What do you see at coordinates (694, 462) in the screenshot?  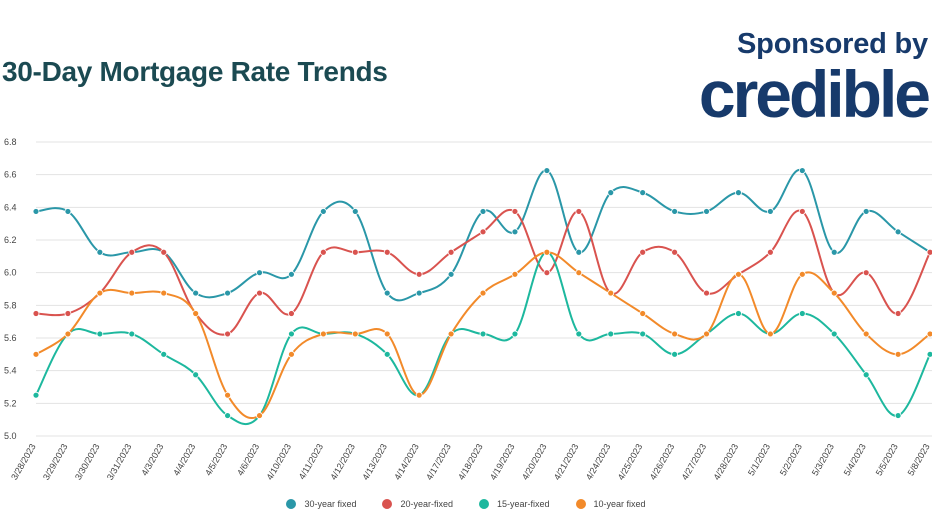 I see `x-tick-label: 4/27/2023` at bounding box center [694, 462].